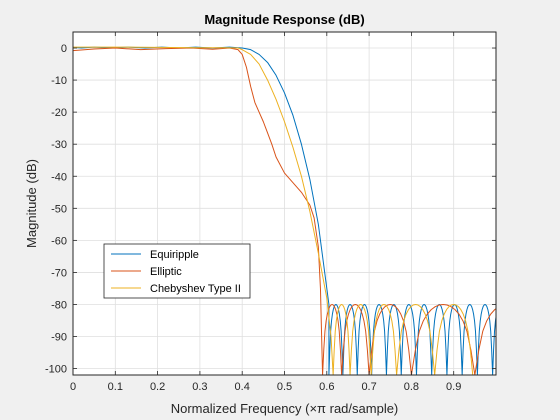 The height and width of the screenshot is (420, 560). What do you see at coordinates (157, 387) in the screenshot?
I see `x-tick-label: 0.2` at bounding box center [157, 387].